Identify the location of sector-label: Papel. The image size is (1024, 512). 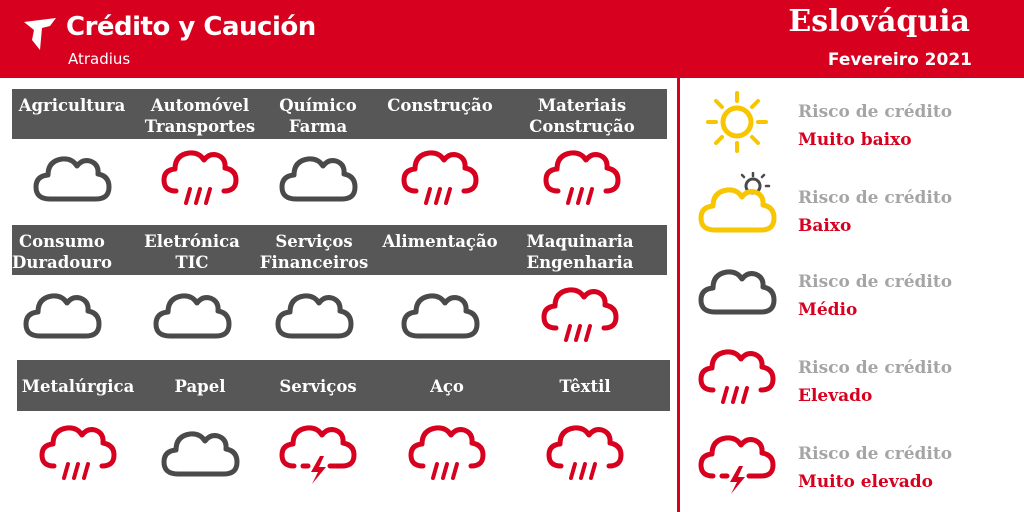
(200, 386).